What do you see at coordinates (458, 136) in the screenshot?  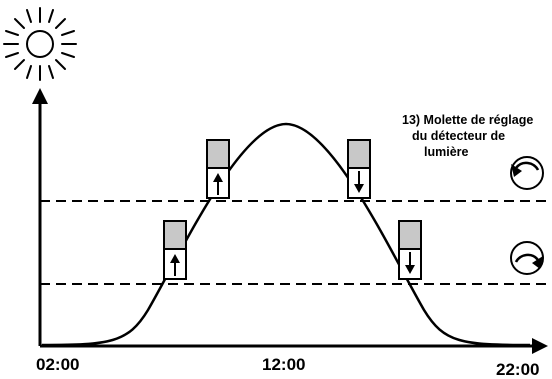 I see `annotation-line-2: du détecteur de` at bounding box center [458, 136].